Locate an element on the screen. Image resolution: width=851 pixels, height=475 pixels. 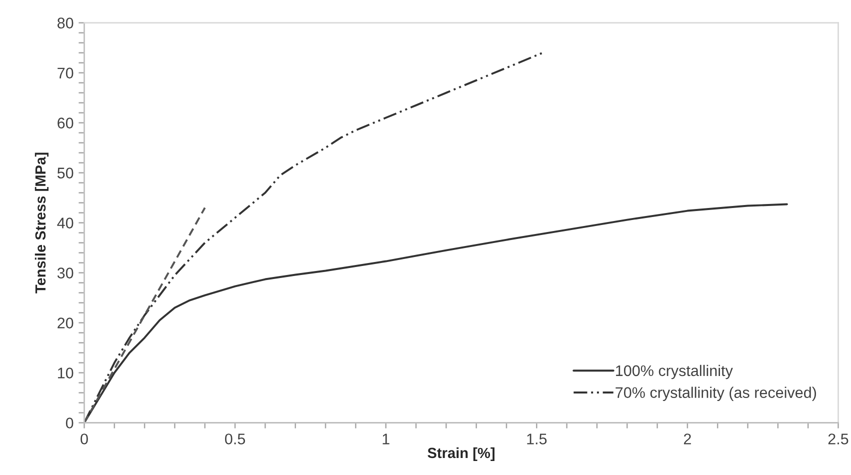
x-tick-label: 0.5 is located at coordinates (235, 439).